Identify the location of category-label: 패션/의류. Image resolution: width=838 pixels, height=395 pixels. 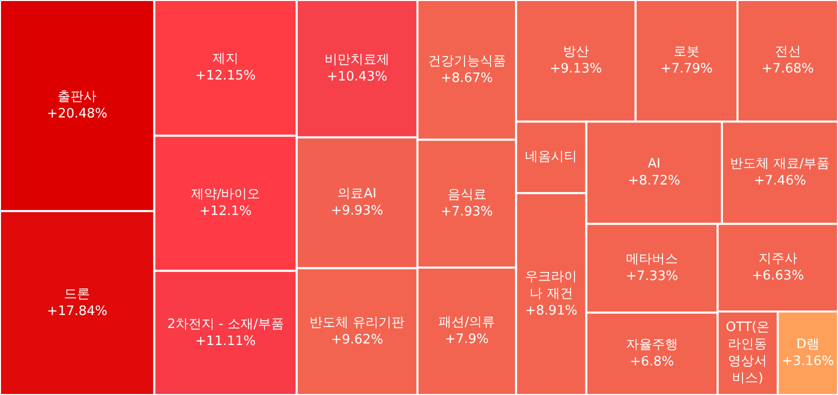
(466, 322).